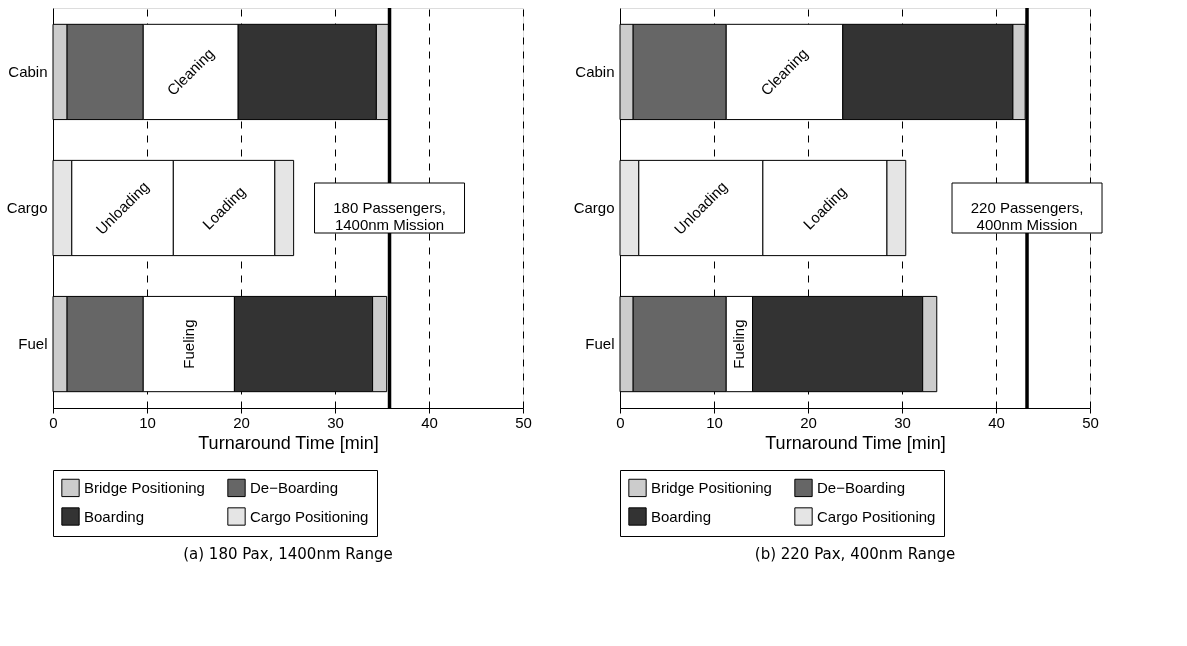 This screenshot has width=1187, height=646. I want to click on ref-line-label: 220 Passengers, 400nm Mission, so click(1027, 216).